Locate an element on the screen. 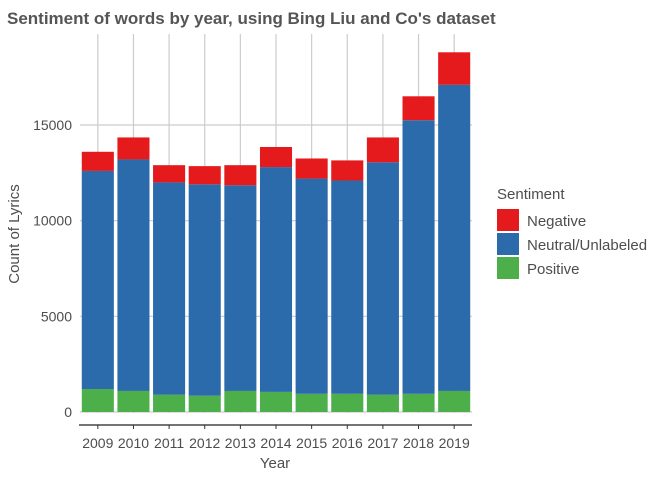 Image resolution: width=672 pixels, height=480 pixels. bar-negative-2010 is located at coordinates (133, 148).